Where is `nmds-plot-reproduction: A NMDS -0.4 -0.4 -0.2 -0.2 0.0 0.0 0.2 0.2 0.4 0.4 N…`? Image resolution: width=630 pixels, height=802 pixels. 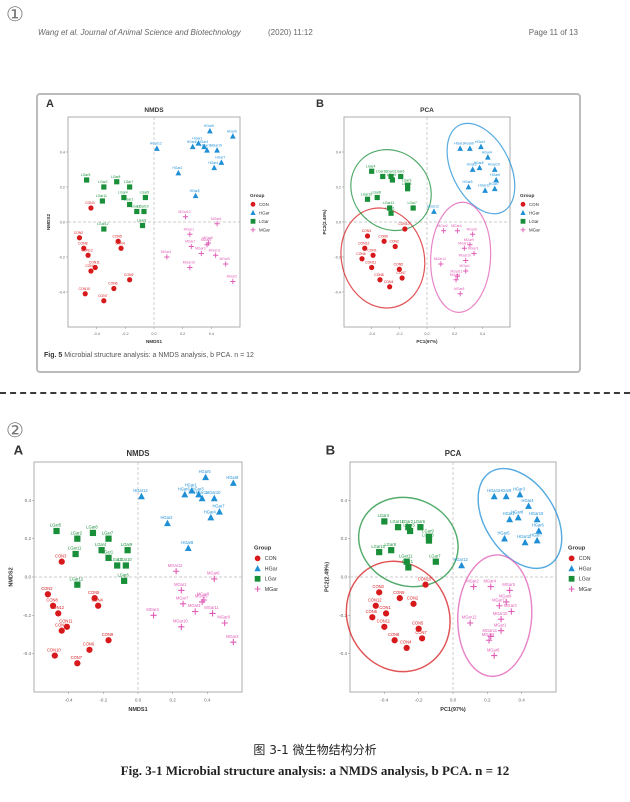
nmds-plot-reproduction: A NMDS -0.4 -0.4 -0.2 -0.2 0.0 0.0 0.2 0.2 0.4 0.4 N… is located at coordinates (143, 577).